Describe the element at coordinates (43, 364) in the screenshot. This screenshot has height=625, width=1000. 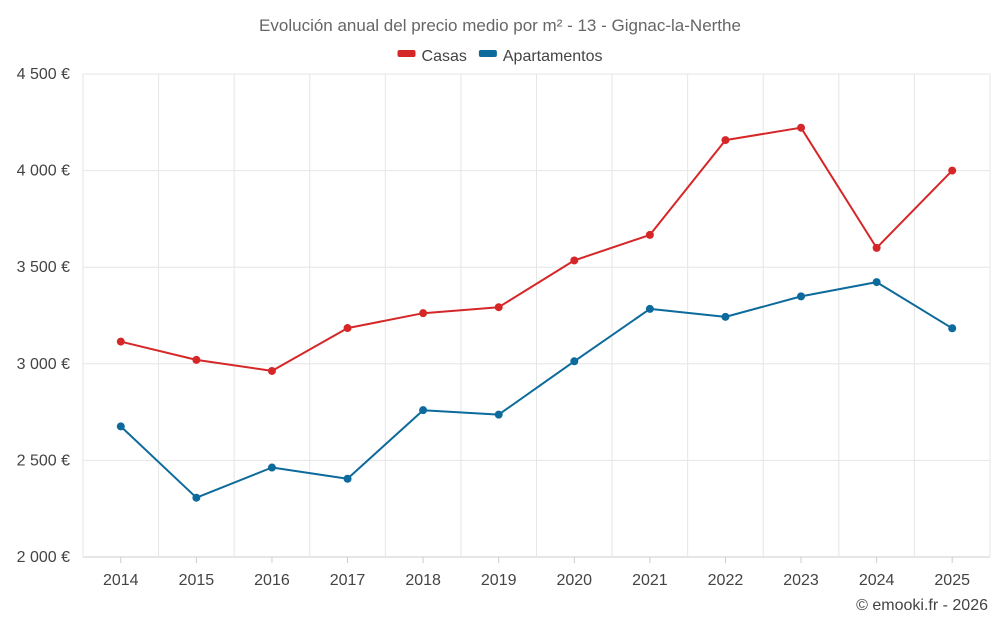
I see `y-tick-label: 3 000 €` at that location.